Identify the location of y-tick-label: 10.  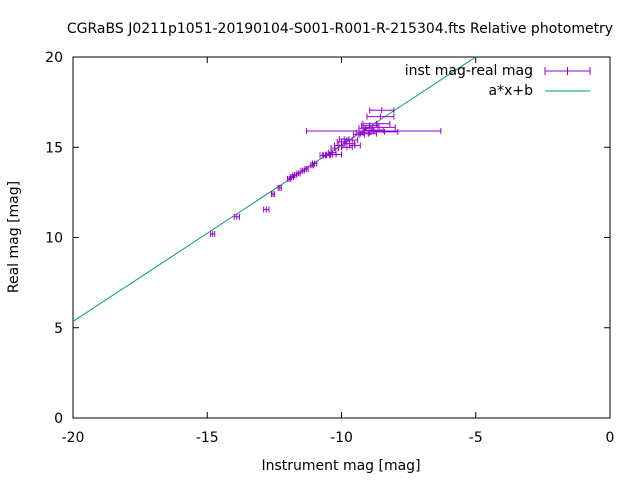
(54, 239).